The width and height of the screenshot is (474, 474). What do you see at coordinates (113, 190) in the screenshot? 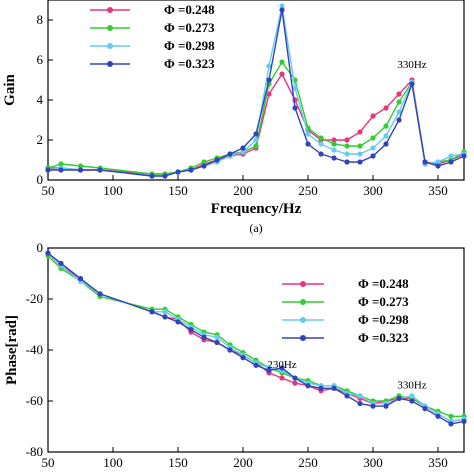
I see `panel1-x-tick-label: 100` at bounding box center [113, 190].